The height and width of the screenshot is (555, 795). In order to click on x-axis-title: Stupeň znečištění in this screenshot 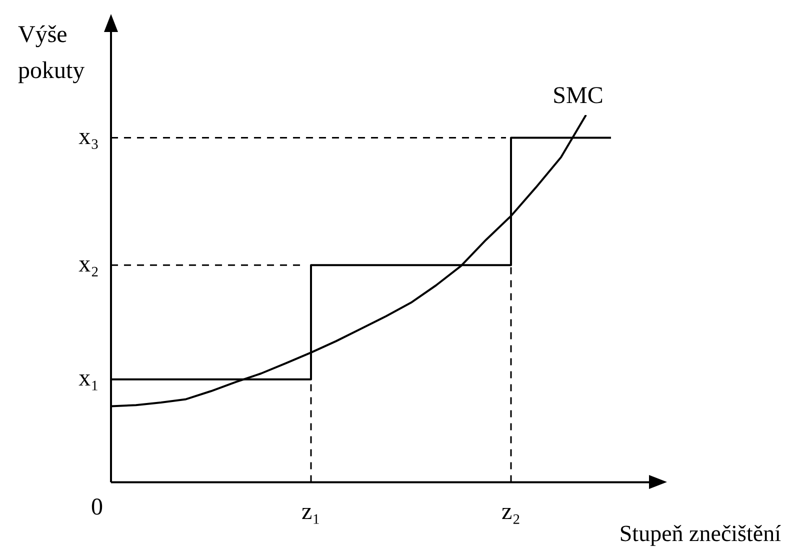, I will do `click(700, 533)`.